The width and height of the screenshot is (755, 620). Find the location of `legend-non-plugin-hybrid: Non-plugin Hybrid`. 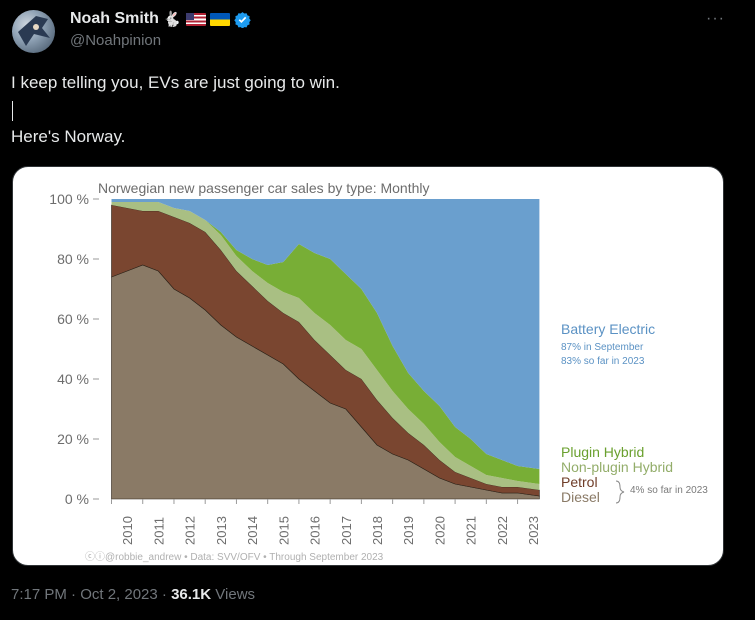

legend-non-plugin-hybrid: Non-plugin Hybrid is located at coordinates (617, 467).